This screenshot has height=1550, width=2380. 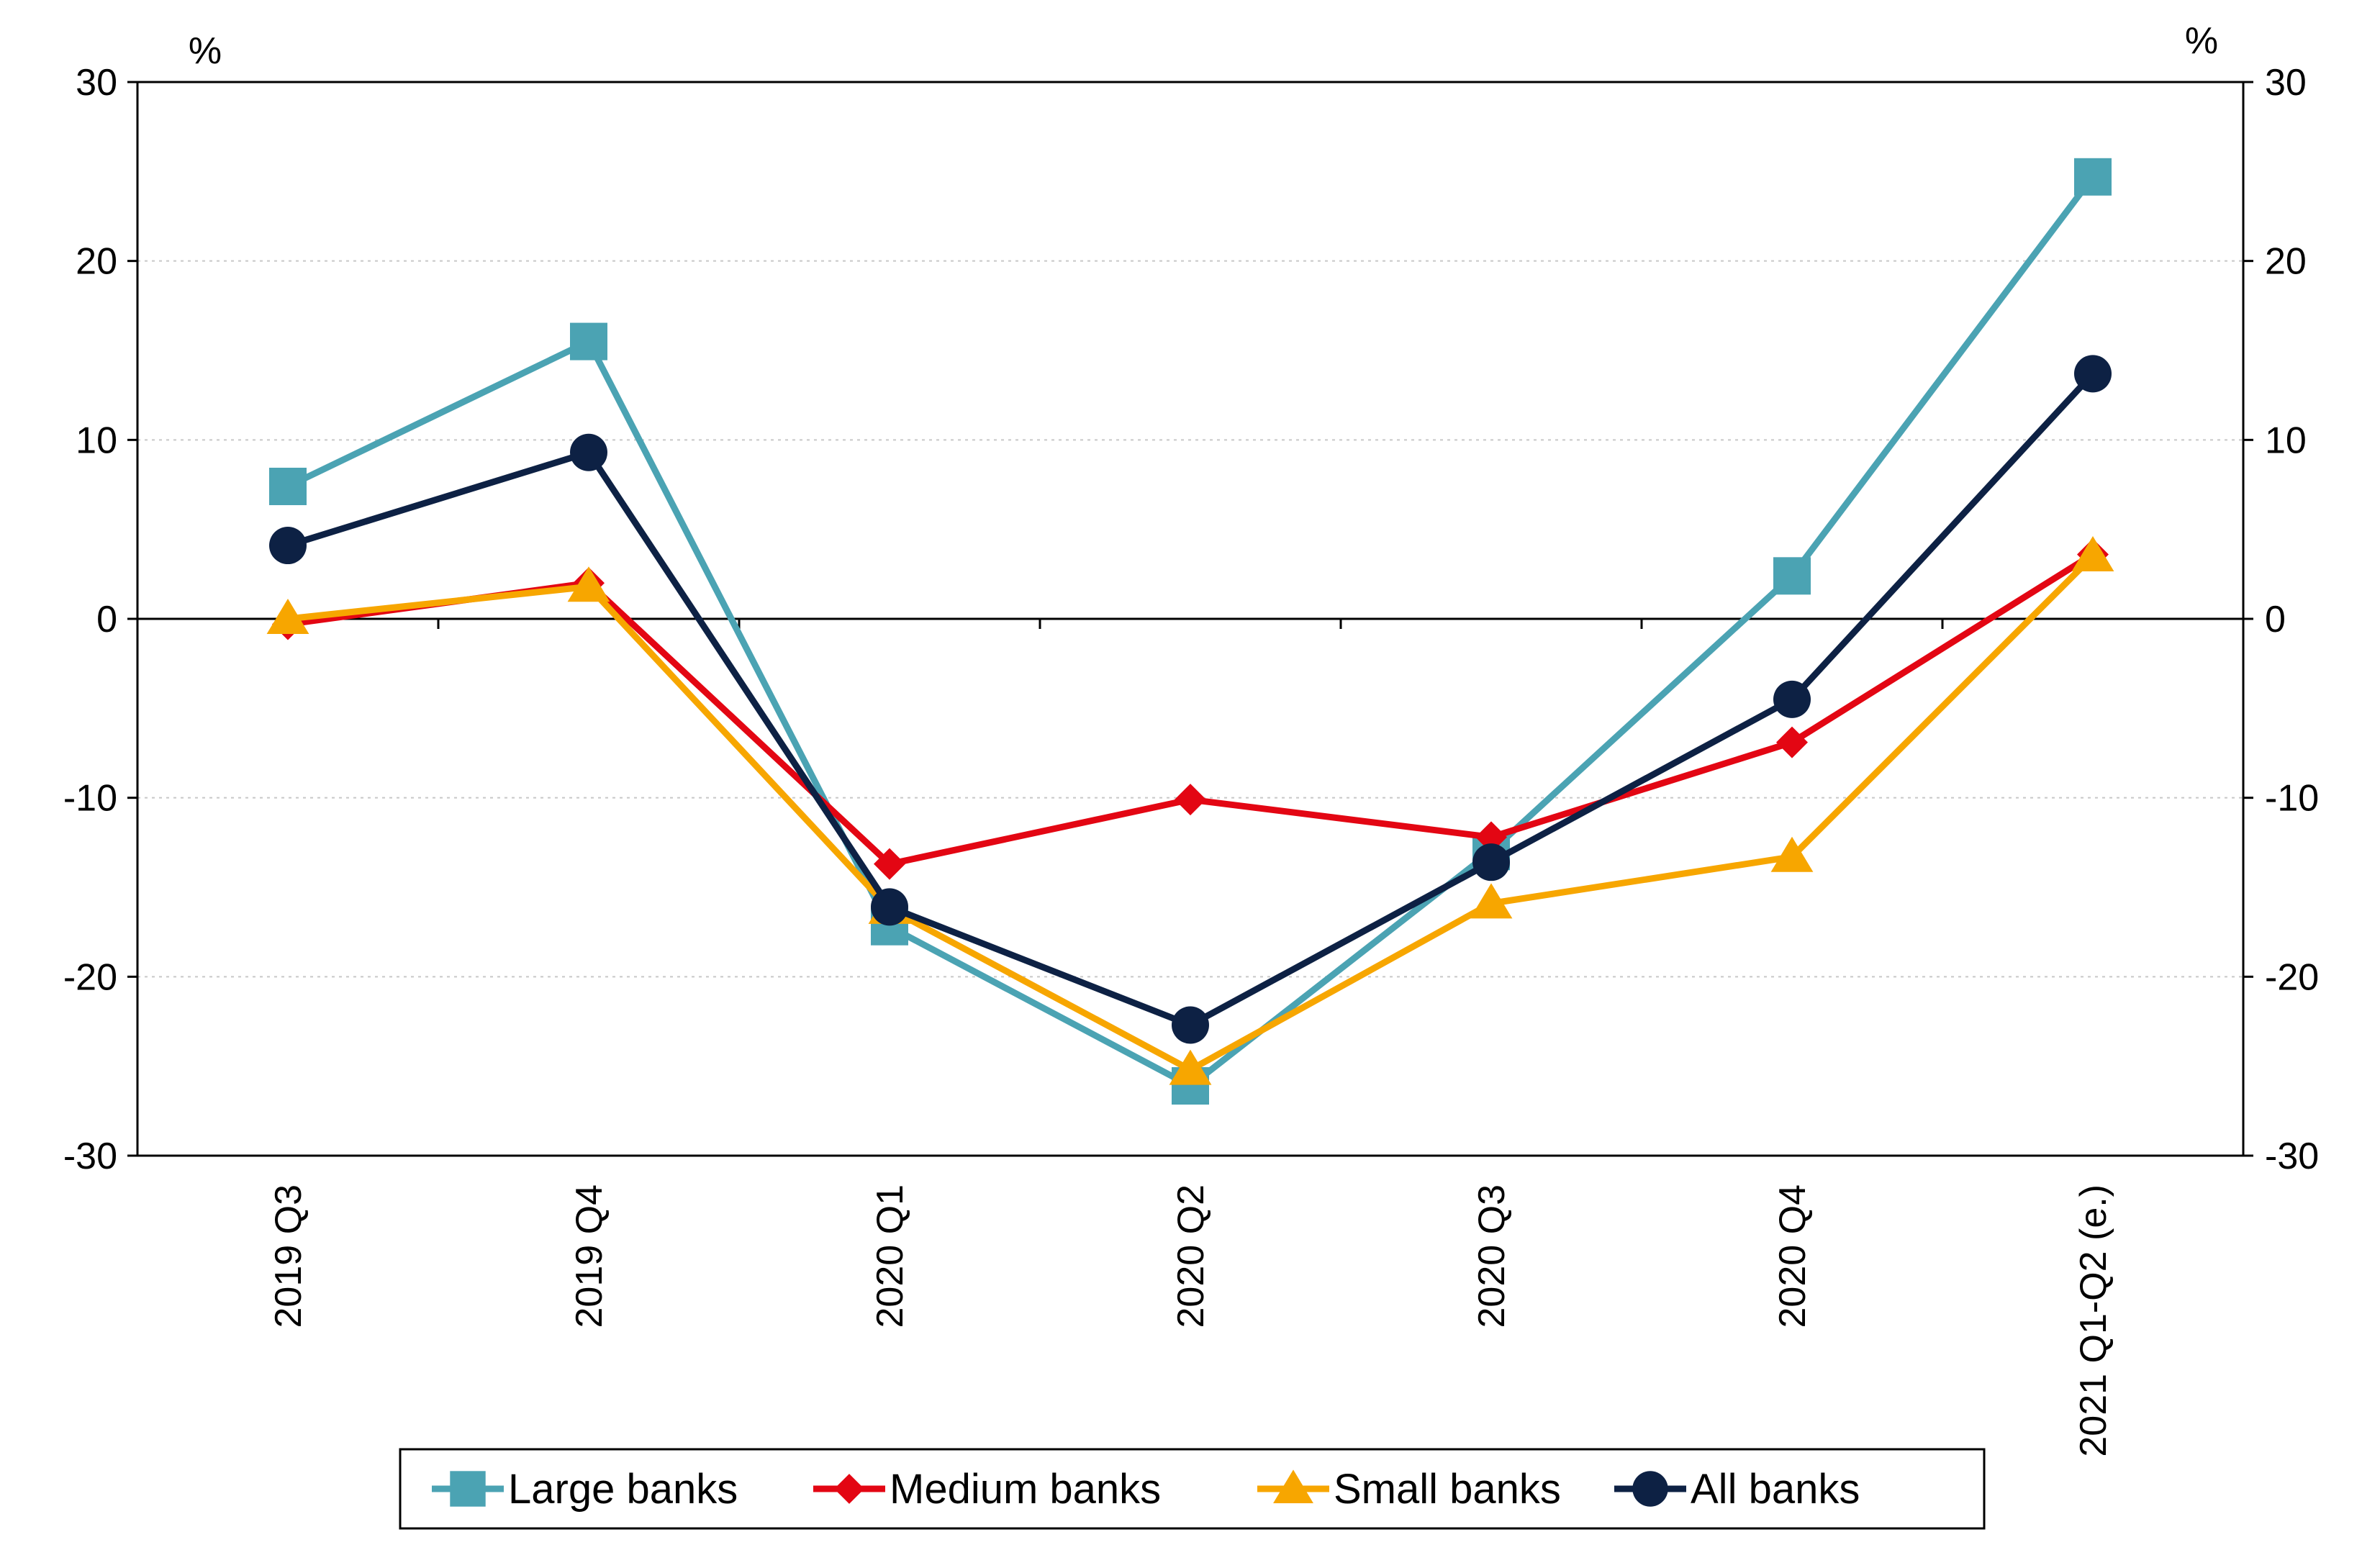 I want to click on right-y-axis: -30 -20 -10 0 10 20 30, so click(x=2281, y=619).